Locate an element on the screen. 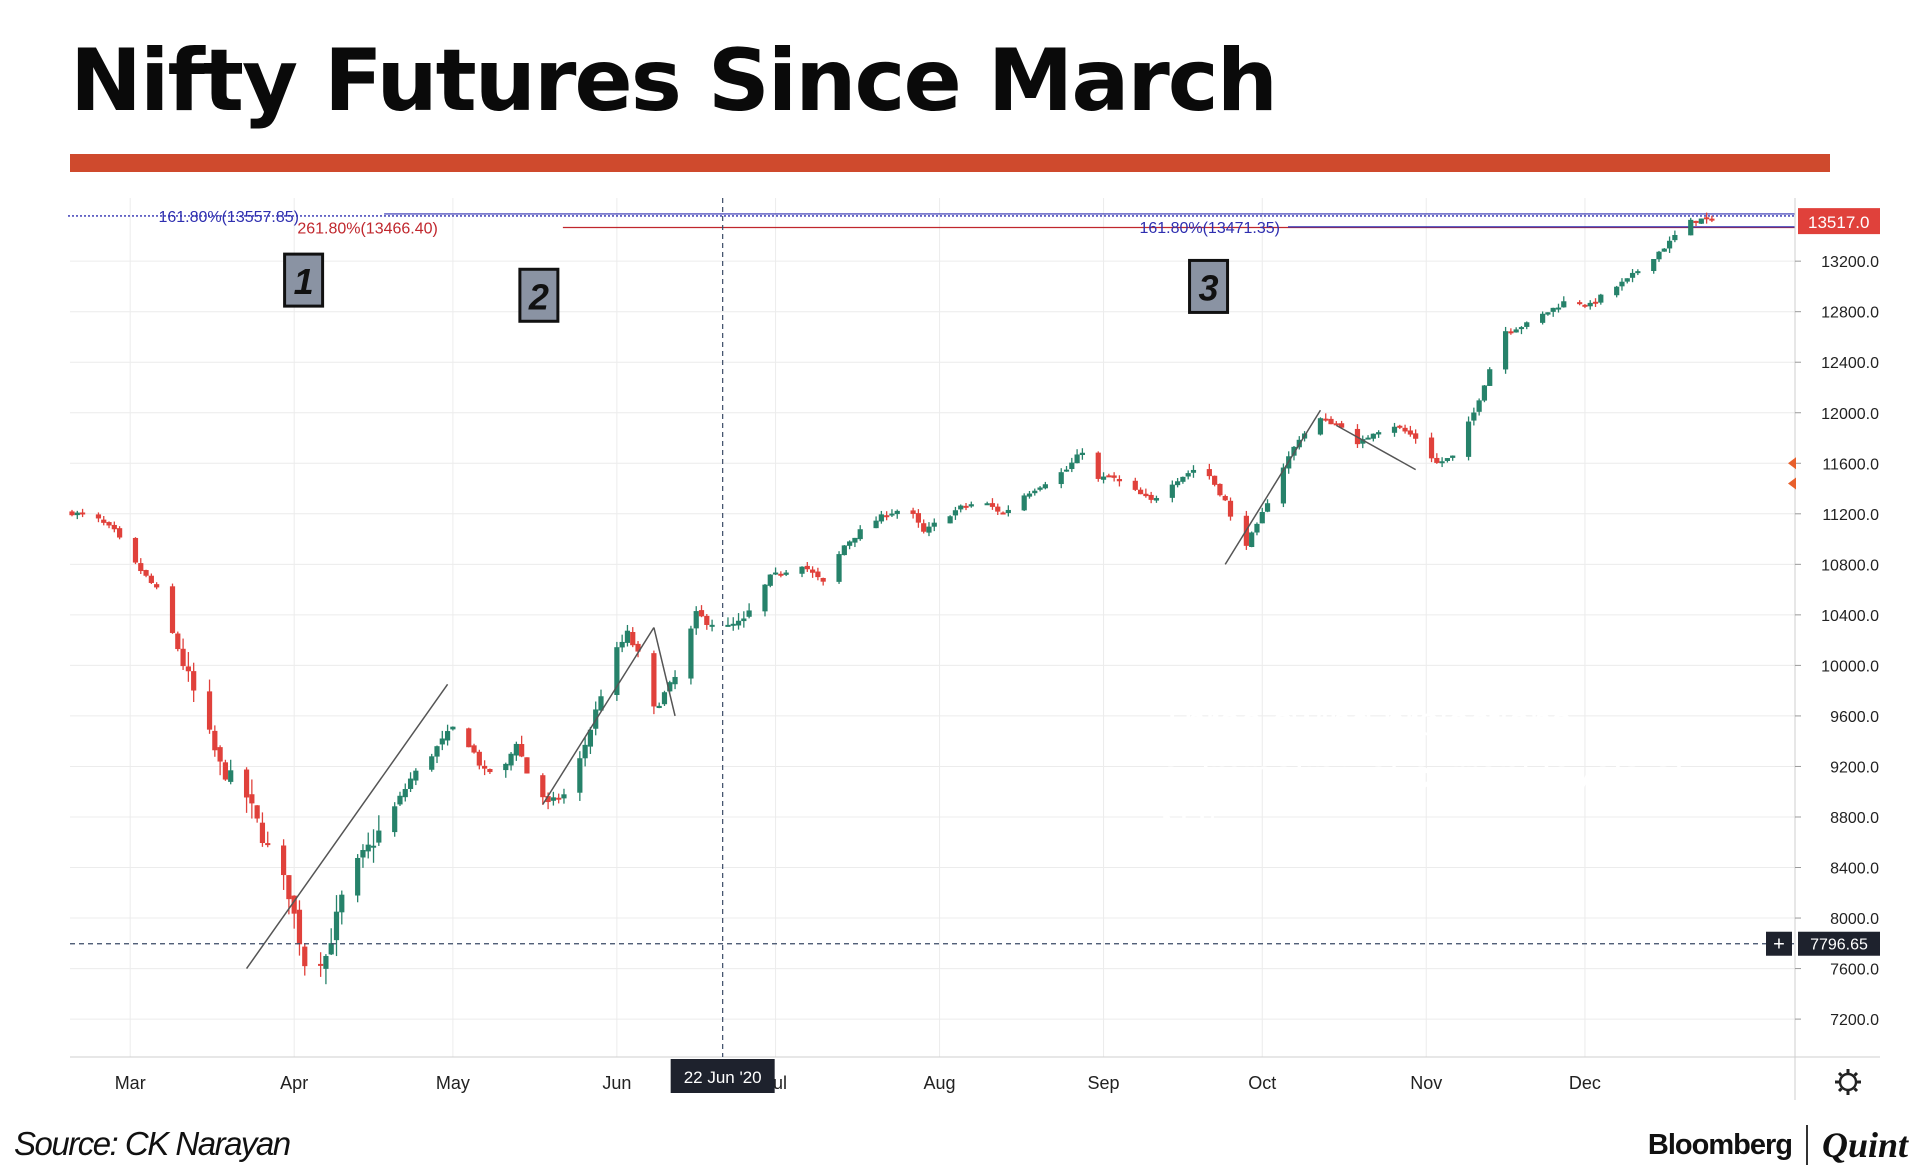 This screenshot has width=1920, height=1168. swing-label-text: 1 is located at coordinates (304, 281).